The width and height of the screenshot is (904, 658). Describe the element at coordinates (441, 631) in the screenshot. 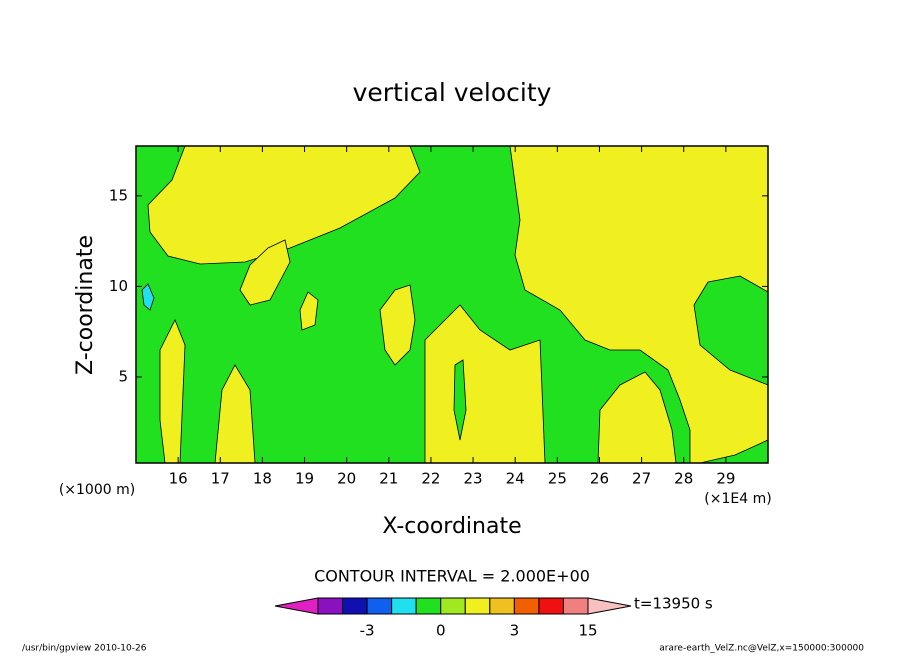

I see `colorbar-label: 0` at that location.